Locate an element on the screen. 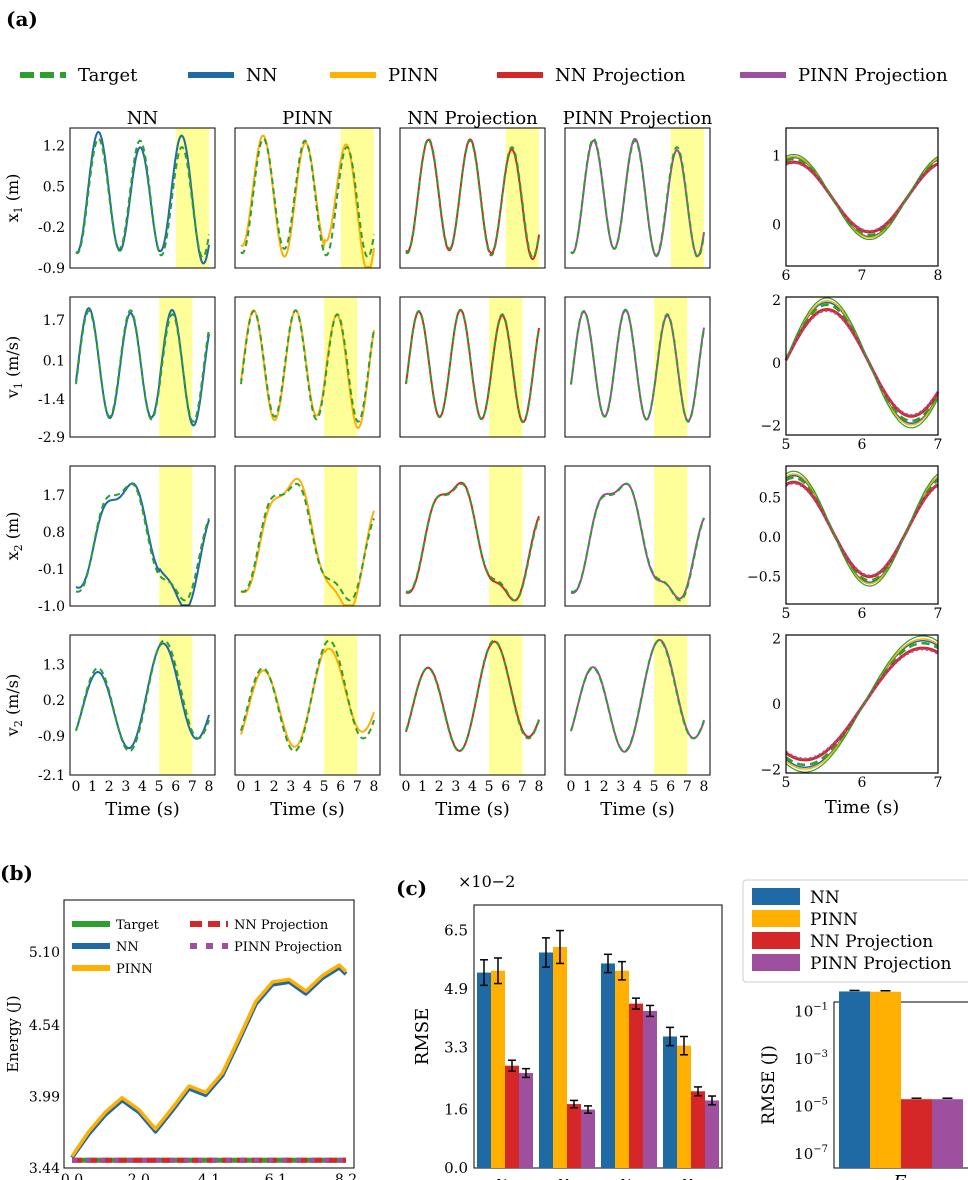 The image size is (968, 1180). zoom-y-tick: 0.5 is located at coordinates (770, 499).